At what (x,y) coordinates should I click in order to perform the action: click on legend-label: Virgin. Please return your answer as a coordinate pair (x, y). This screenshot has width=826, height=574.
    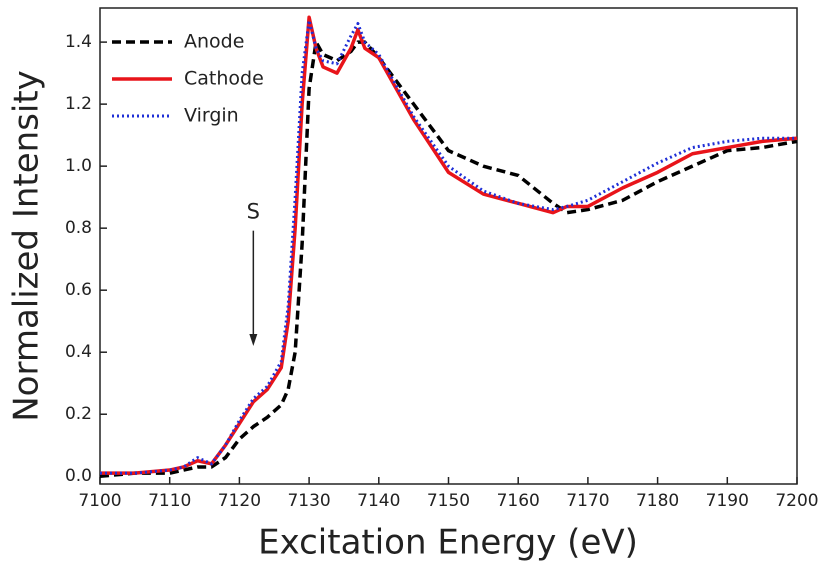
    Looking at the image, I should click on (211, 116).